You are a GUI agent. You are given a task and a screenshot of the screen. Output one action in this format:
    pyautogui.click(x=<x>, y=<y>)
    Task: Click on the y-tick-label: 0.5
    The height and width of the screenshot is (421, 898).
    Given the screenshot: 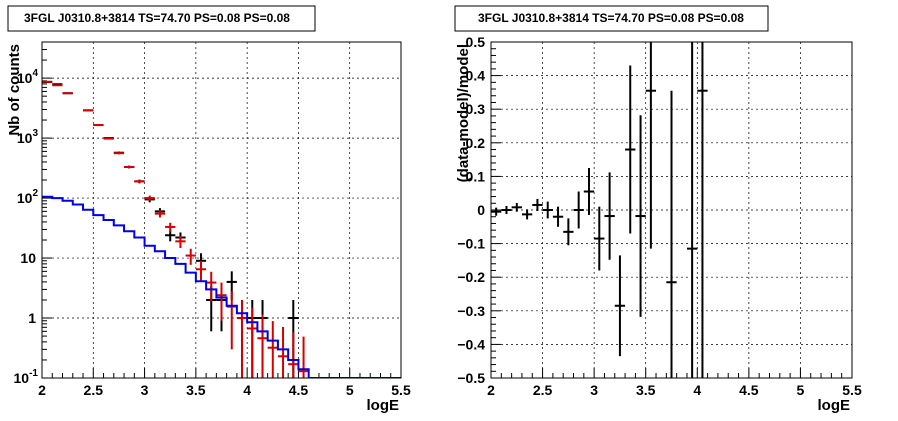 What is the action you would take?
    pyautogui.click(x=476, y=42)
    